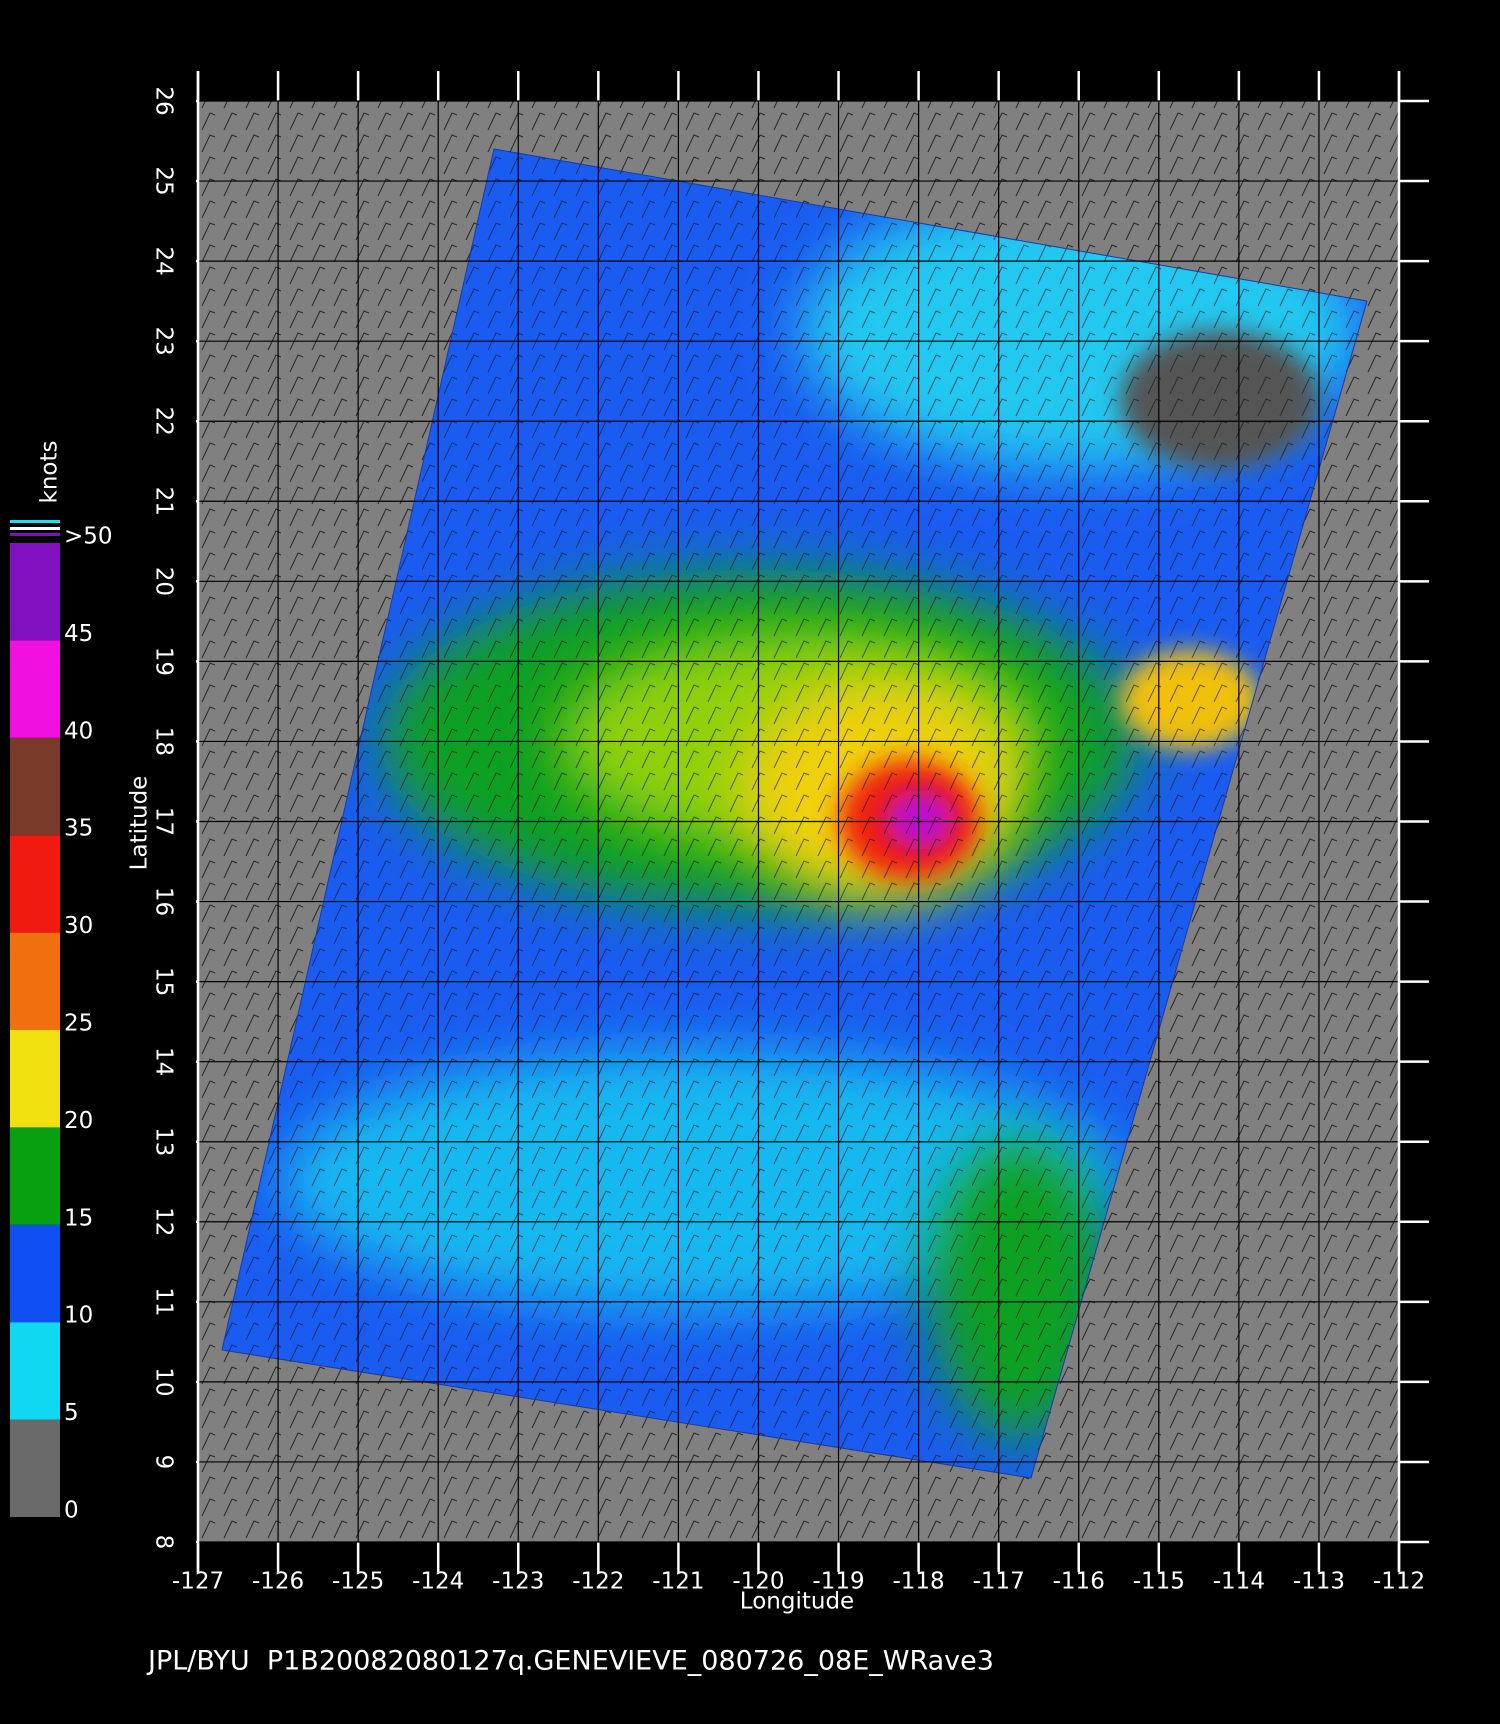  I want to click on colorbar-tick-label: 45, so click(78, 634).